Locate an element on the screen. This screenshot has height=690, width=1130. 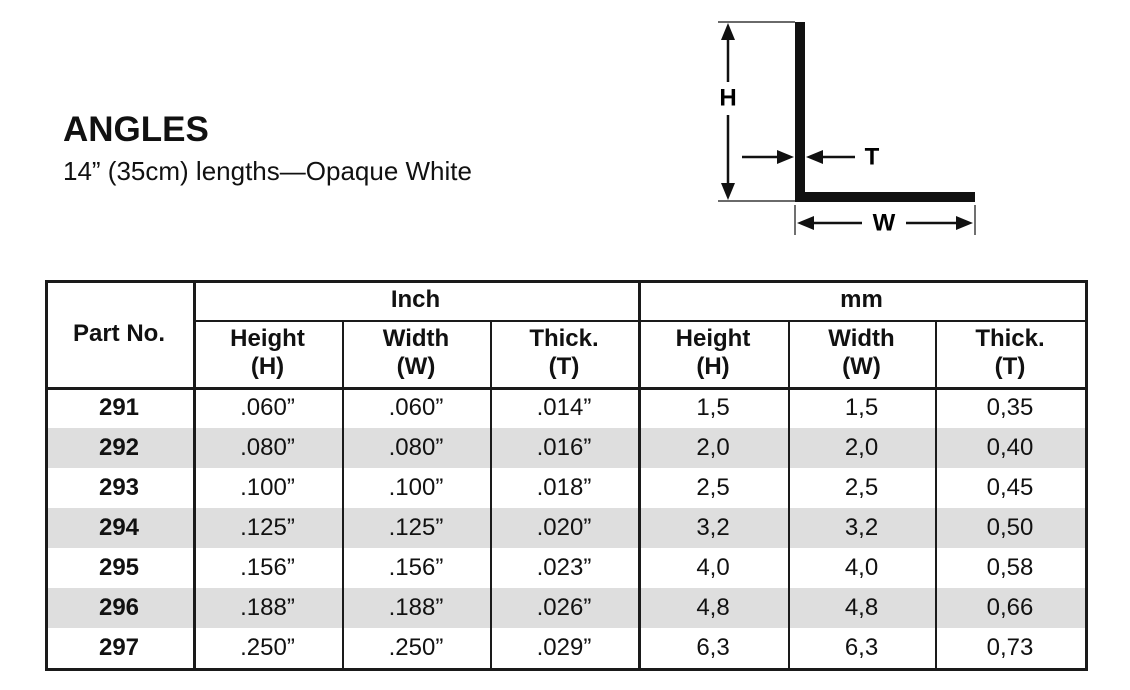
title: ANGLES is located at coordinates (136, 129).